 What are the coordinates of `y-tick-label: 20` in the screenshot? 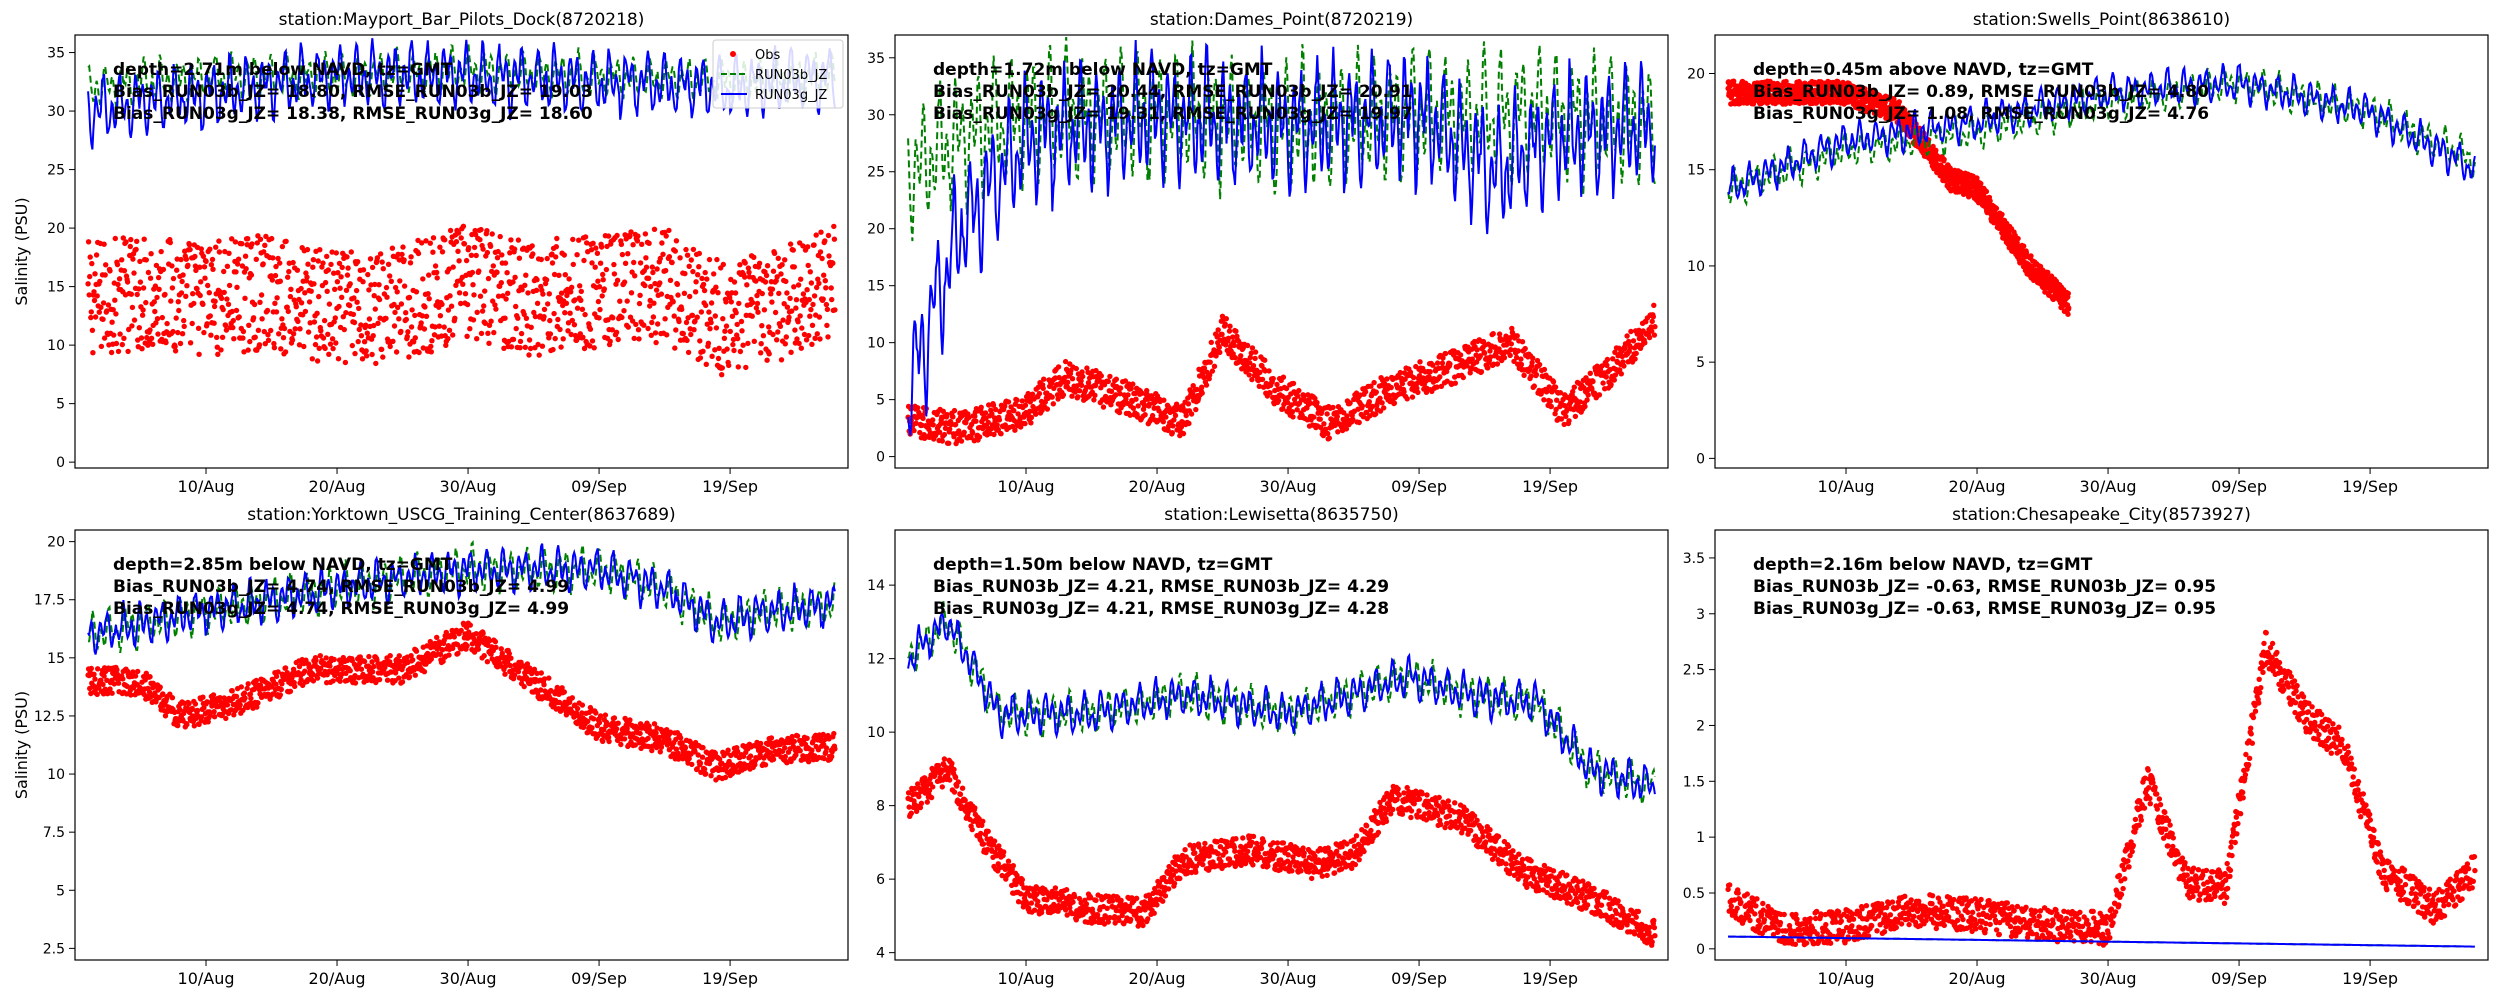 It's located at (876, 230).